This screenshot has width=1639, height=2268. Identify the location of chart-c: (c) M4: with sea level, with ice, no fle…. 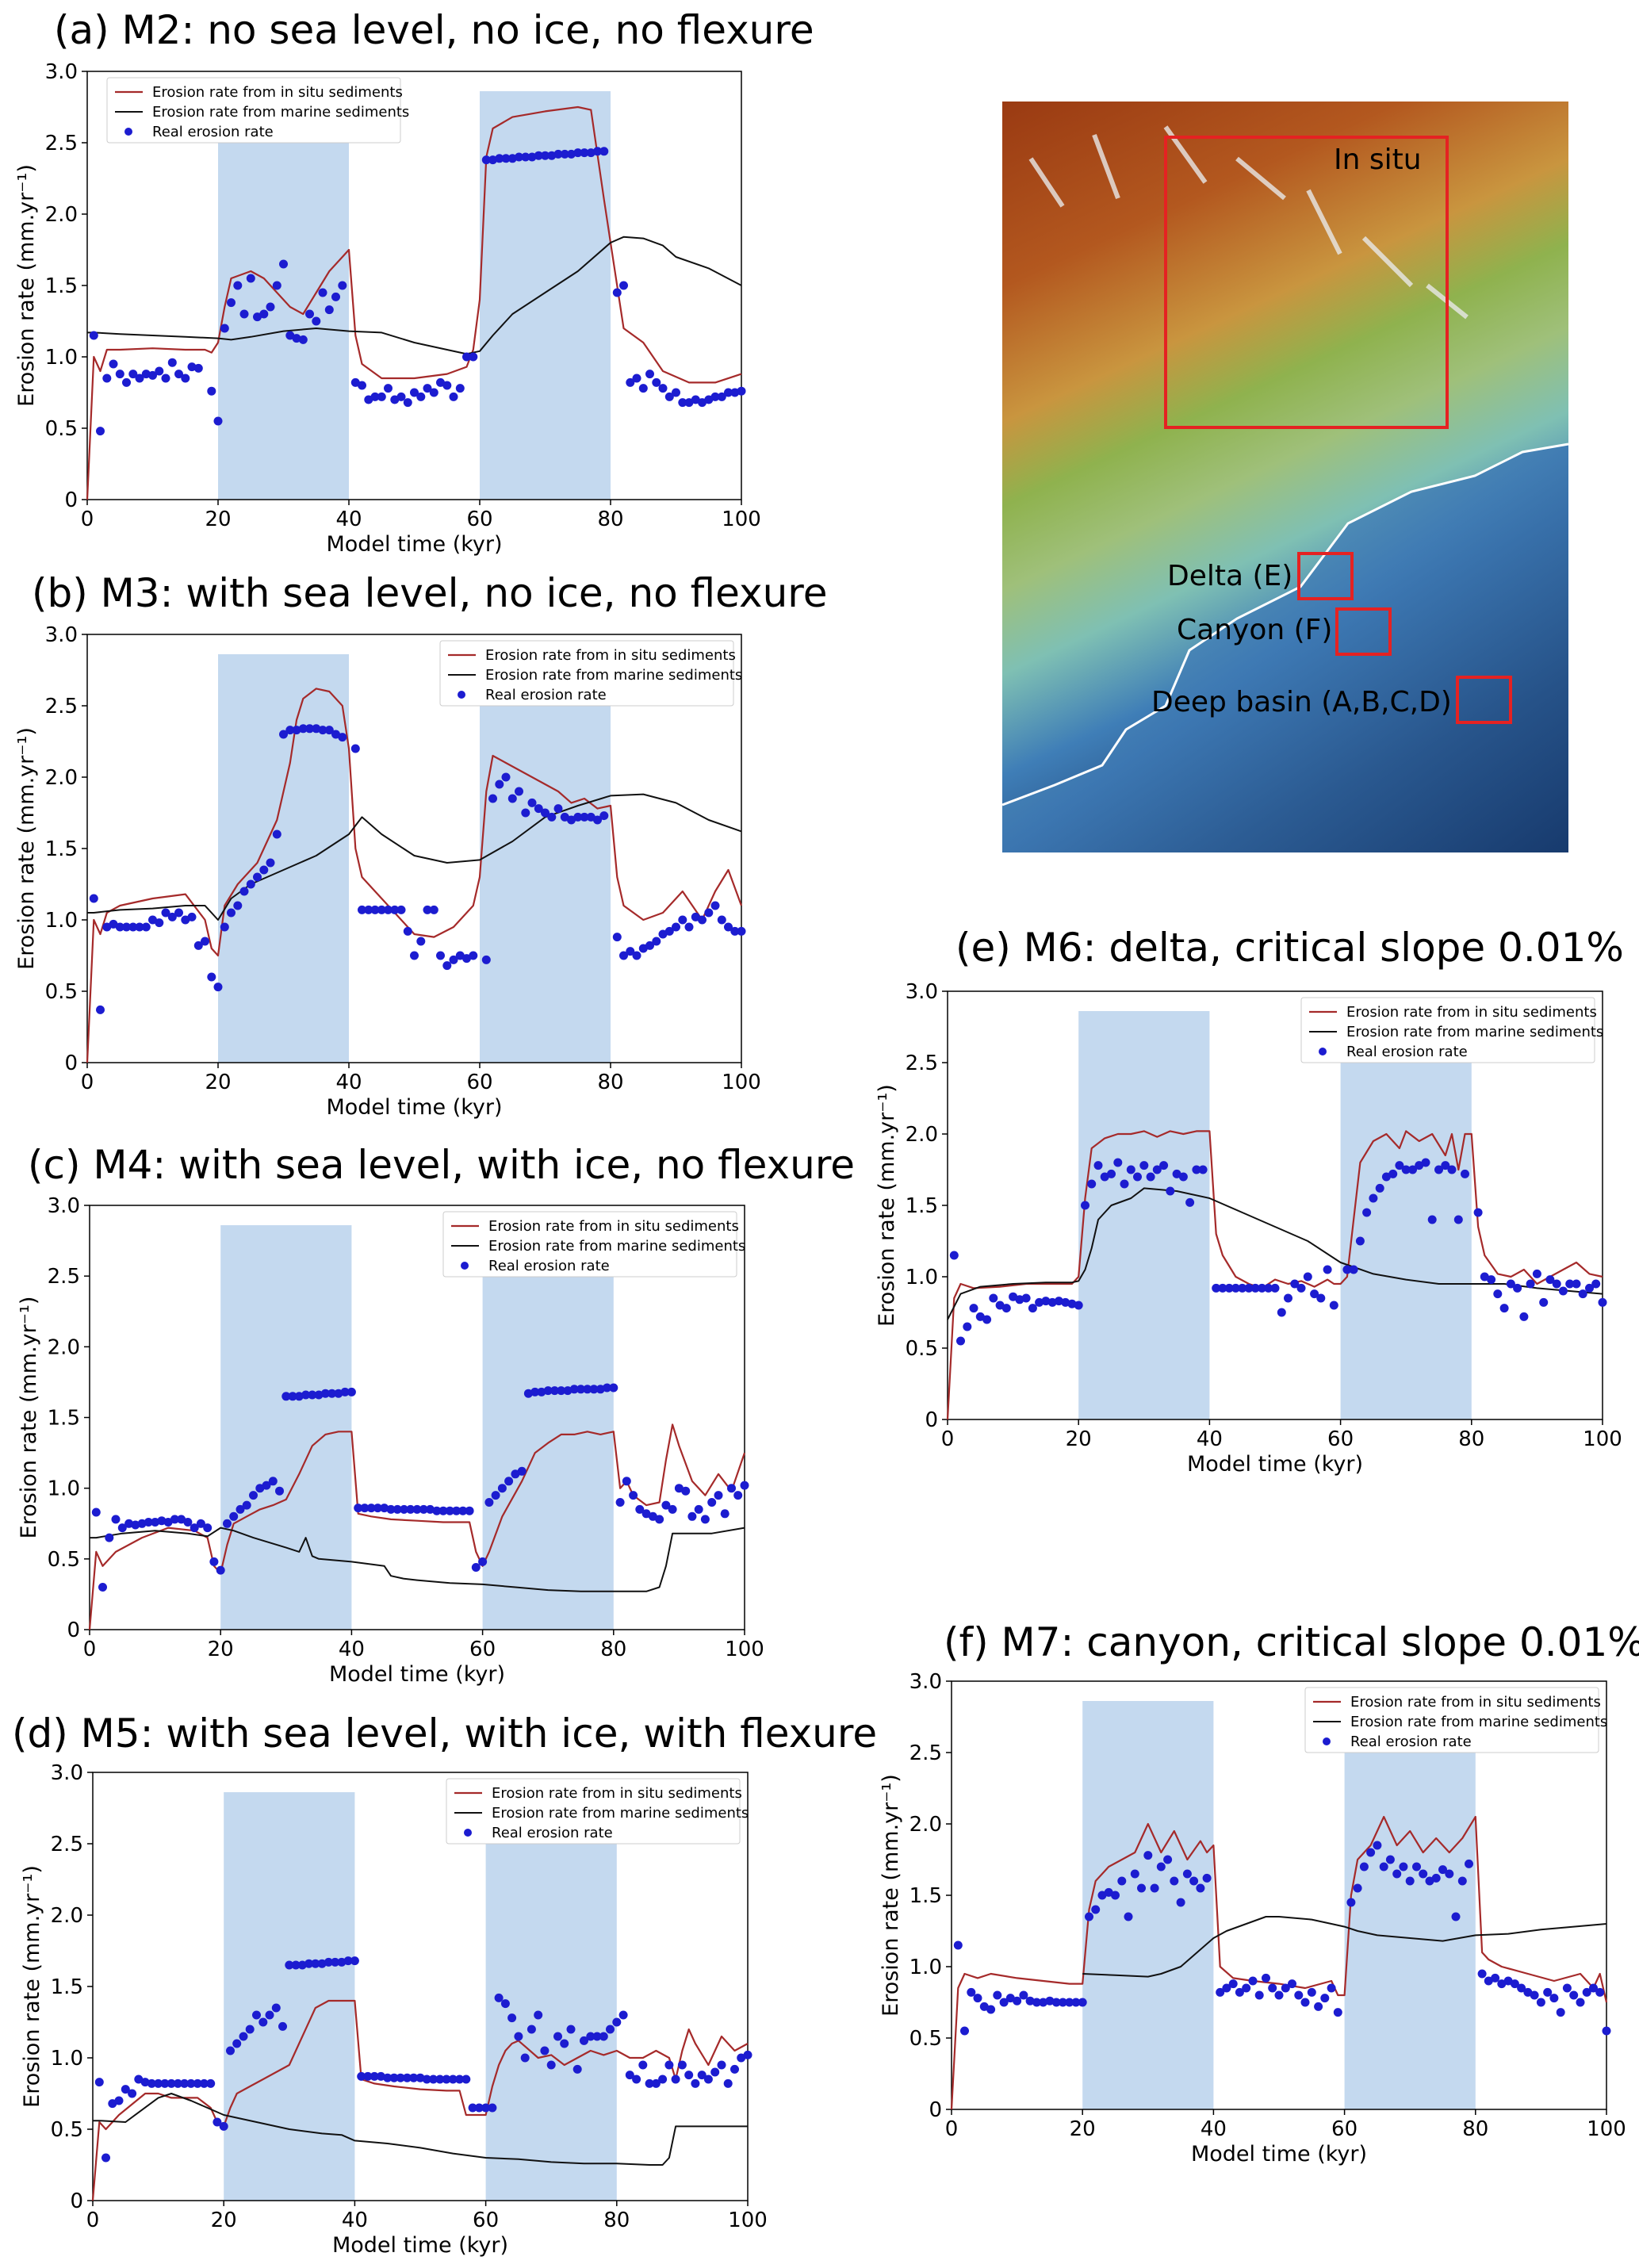
(436, 1414).